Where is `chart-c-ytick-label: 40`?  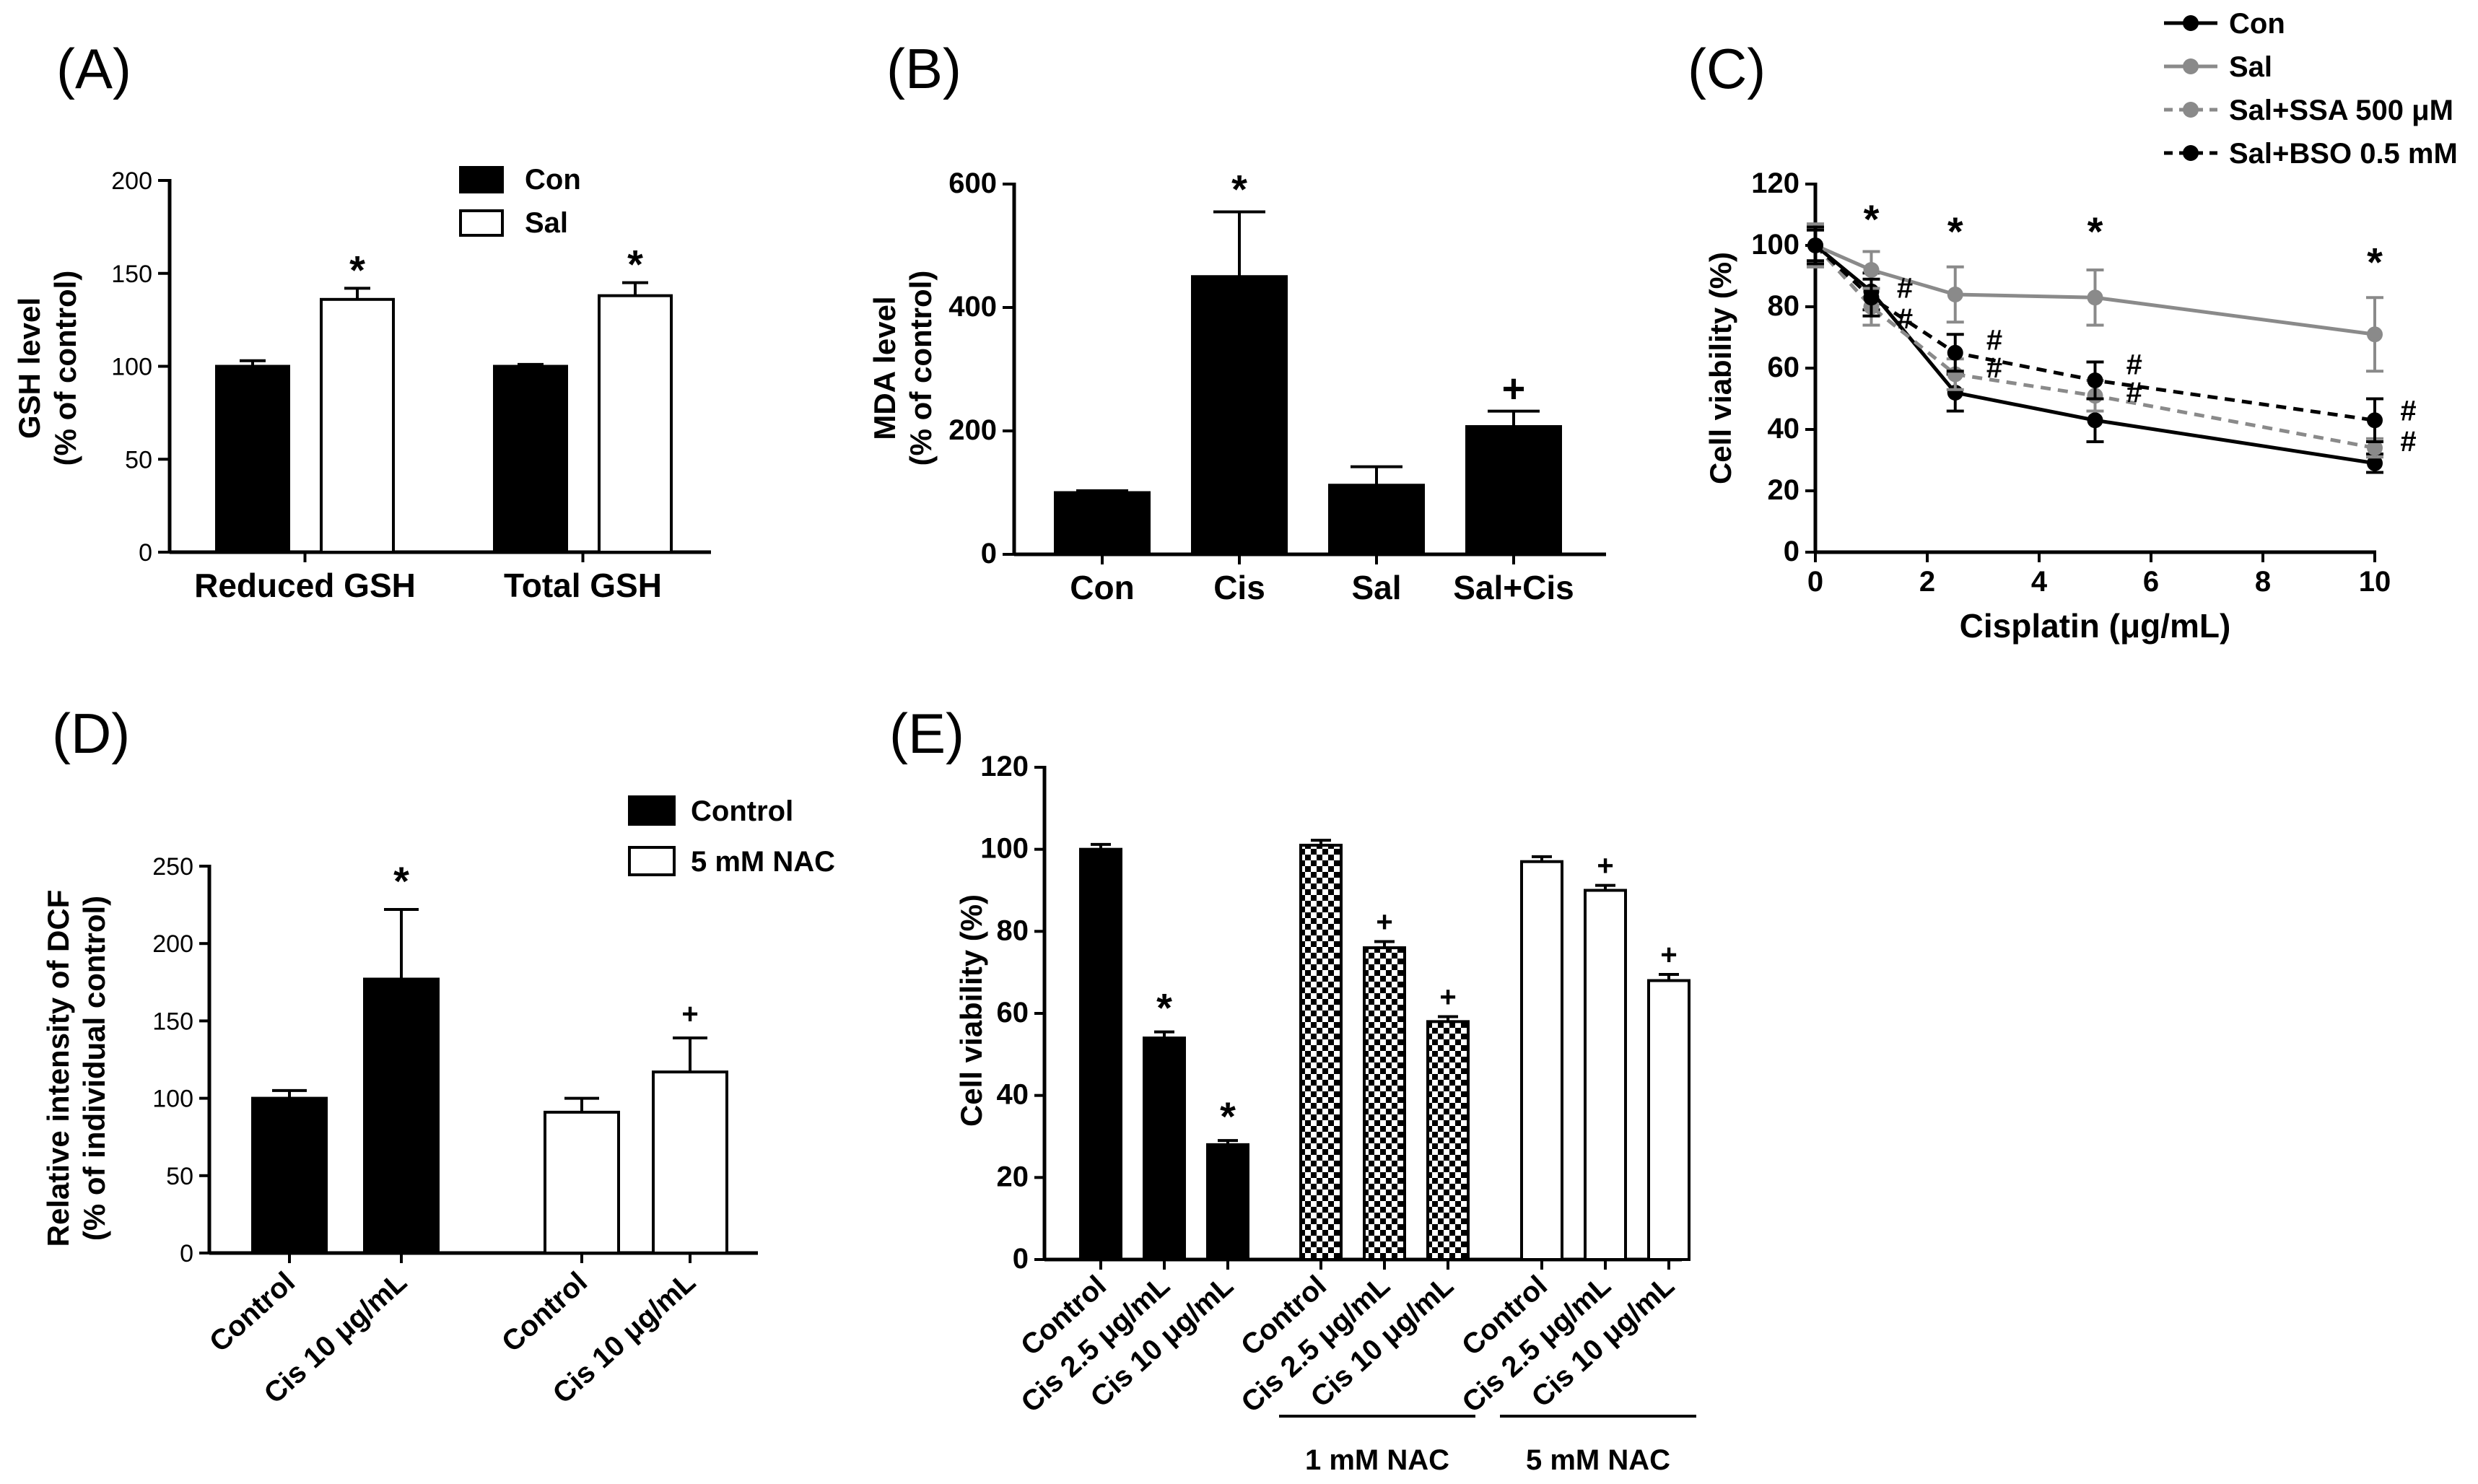
chart-c-ytick-label: 40 is located at coordinates (1784, 429).